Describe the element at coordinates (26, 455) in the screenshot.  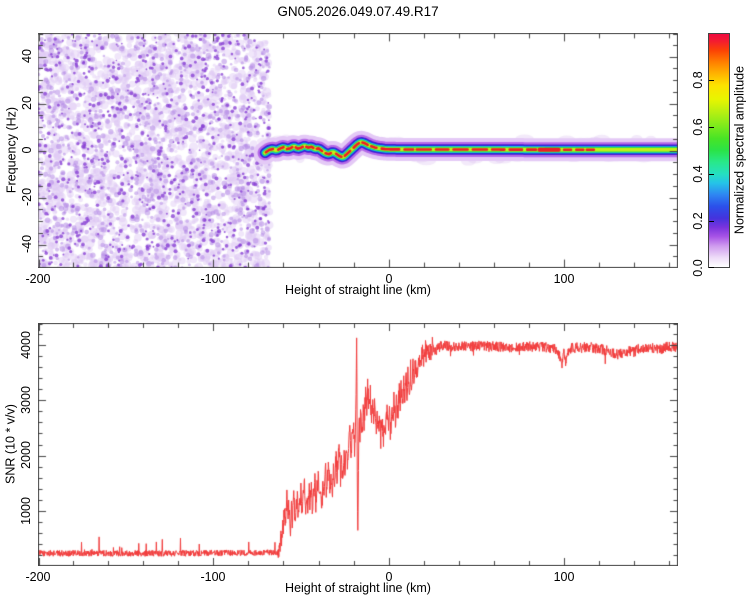
I see `snr-tick-2000: 2000` at that location.